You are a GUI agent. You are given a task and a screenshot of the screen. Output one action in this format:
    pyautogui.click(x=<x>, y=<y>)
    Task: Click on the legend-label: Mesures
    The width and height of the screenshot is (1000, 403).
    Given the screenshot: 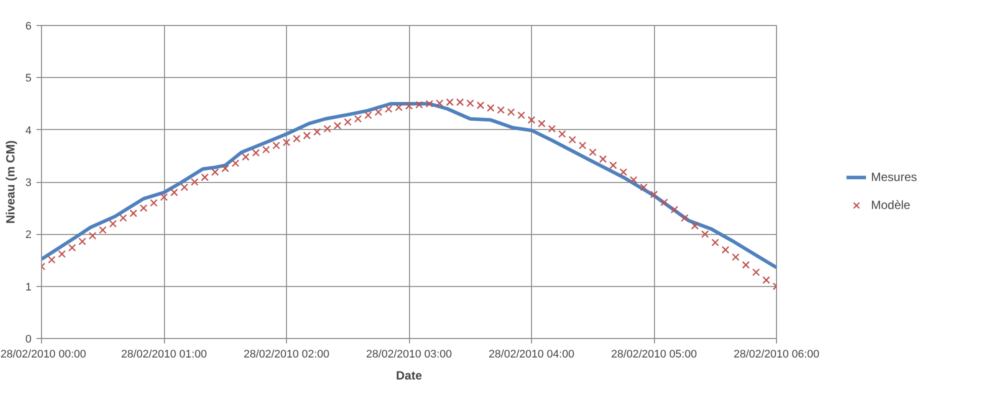 What is the action you would take?
    pyautogui.click(x=894, y=177)
    